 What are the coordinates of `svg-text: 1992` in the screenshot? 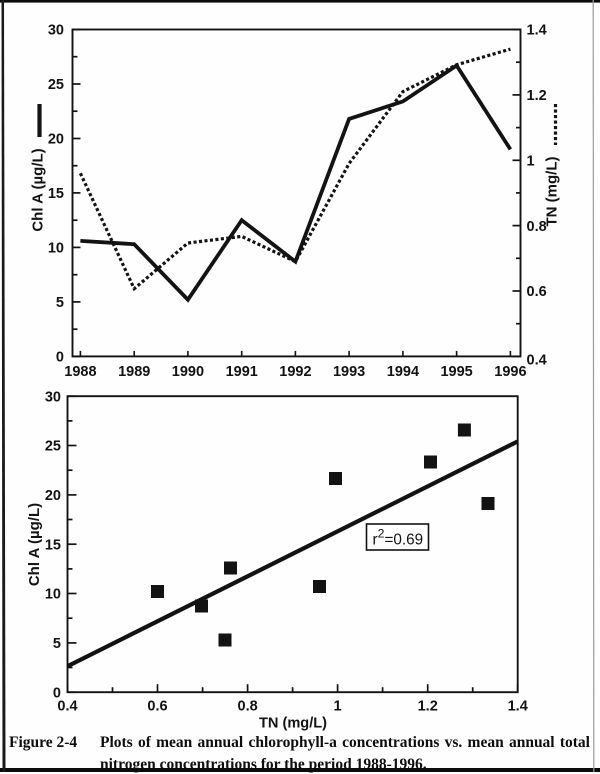 It's located at (295, 372).